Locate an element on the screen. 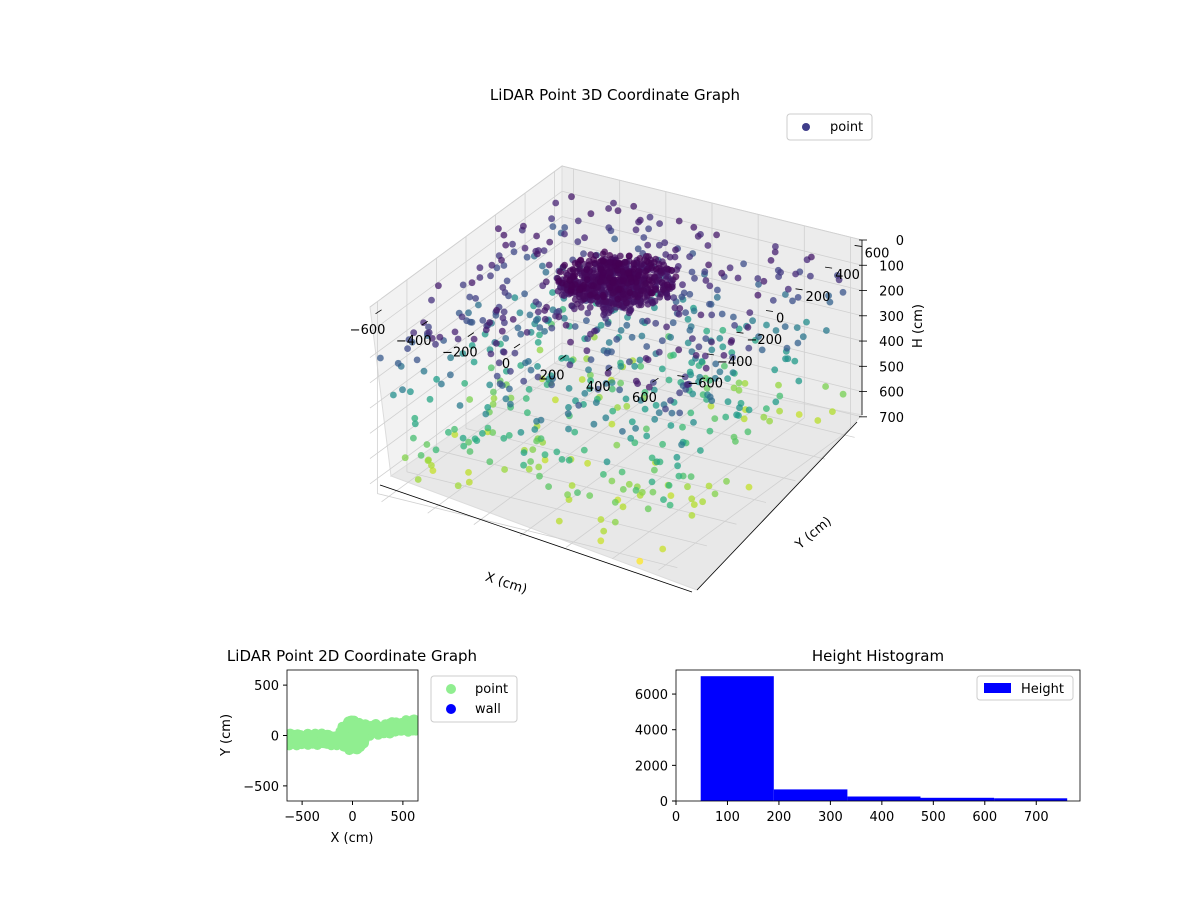 This screenshot has width=1200, height=900. y-tick-label-hist: 4000 is located at coordinates (651, 731).